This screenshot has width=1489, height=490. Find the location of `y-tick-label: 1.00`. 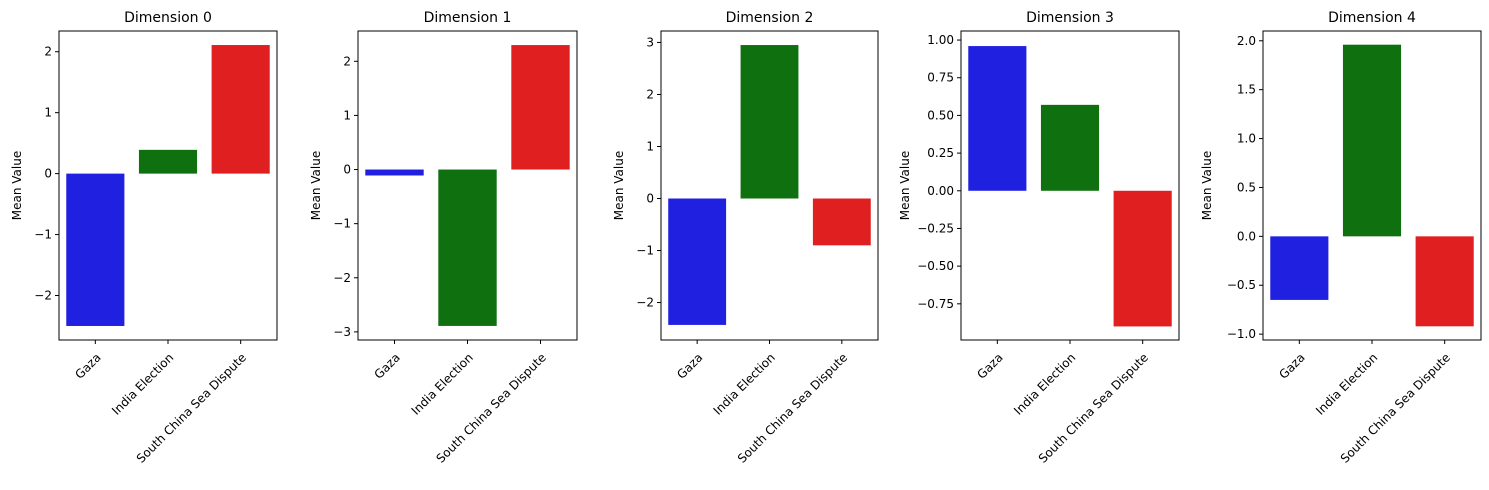

y-tick-label: 1.00 is located at coordinates (940, 40).